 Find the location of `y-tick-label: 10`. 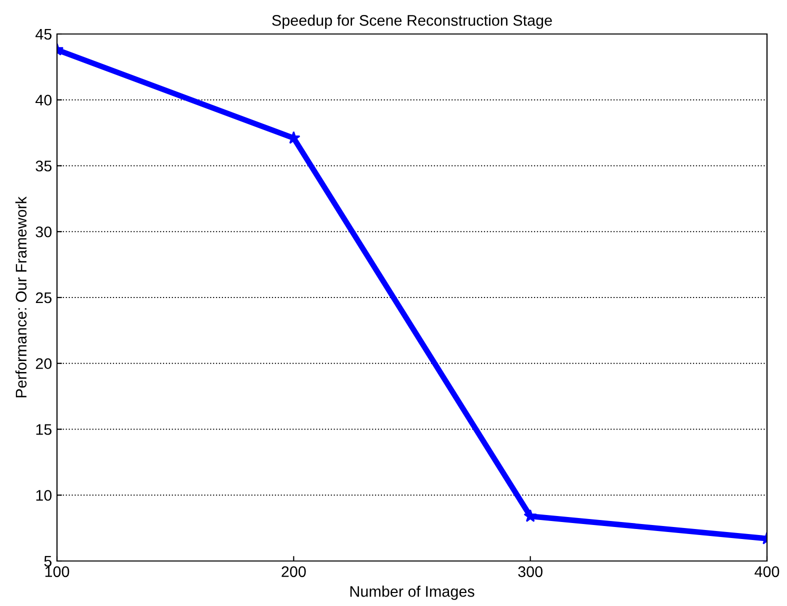

y-tick-label: 10 is located at coordinates (44, 495).